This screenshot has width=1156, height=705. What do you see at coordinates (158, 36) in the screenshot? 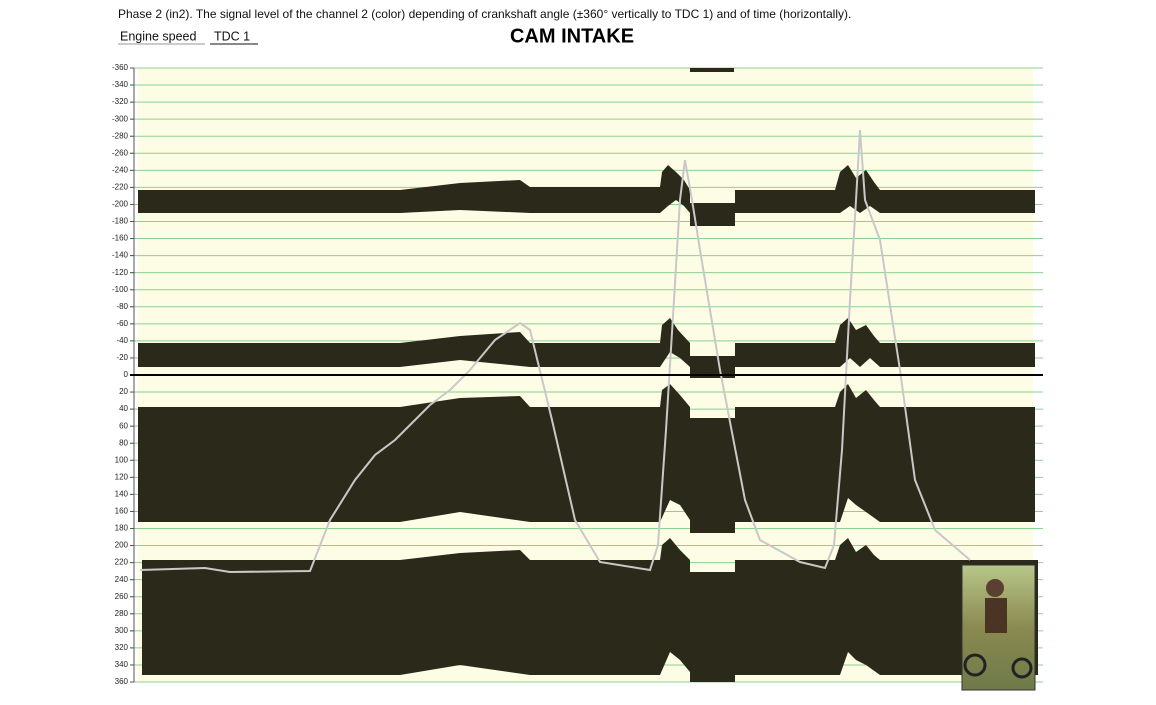
I see `tab: Engine speed` at bounding box center [158, 36].